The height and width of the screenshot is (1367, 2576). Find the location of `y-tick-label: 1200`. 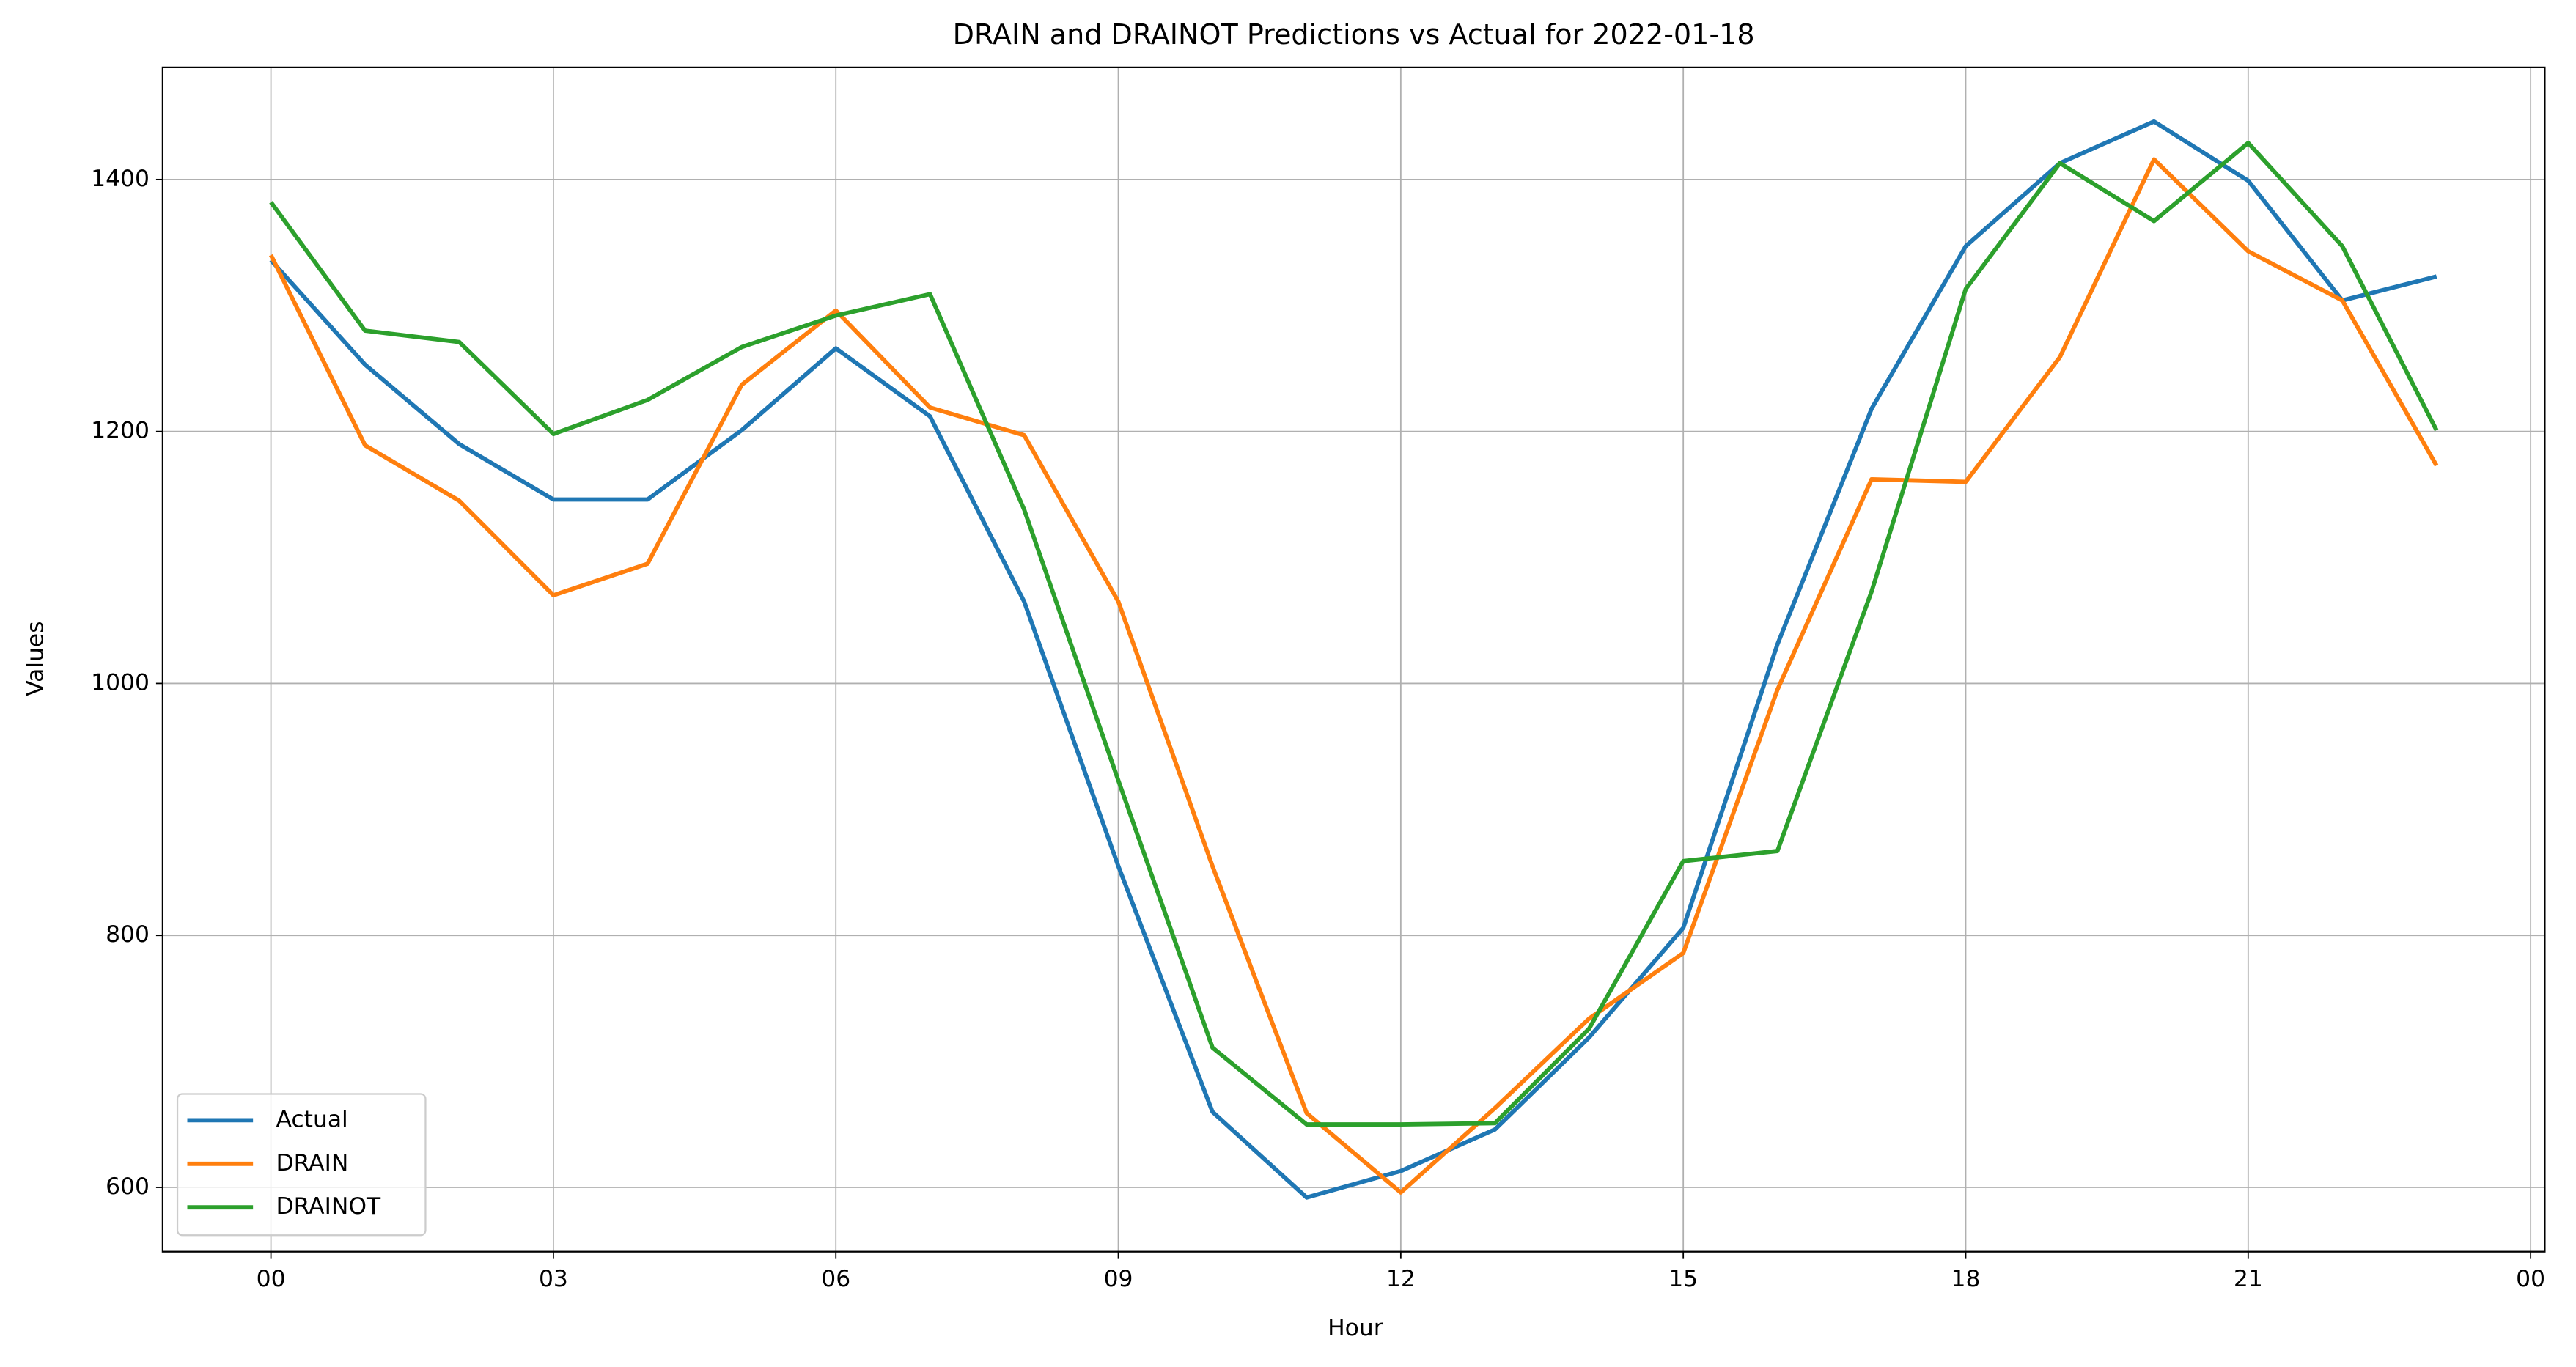

y-tick-label: 1200 is located at coordinates (120, 431).